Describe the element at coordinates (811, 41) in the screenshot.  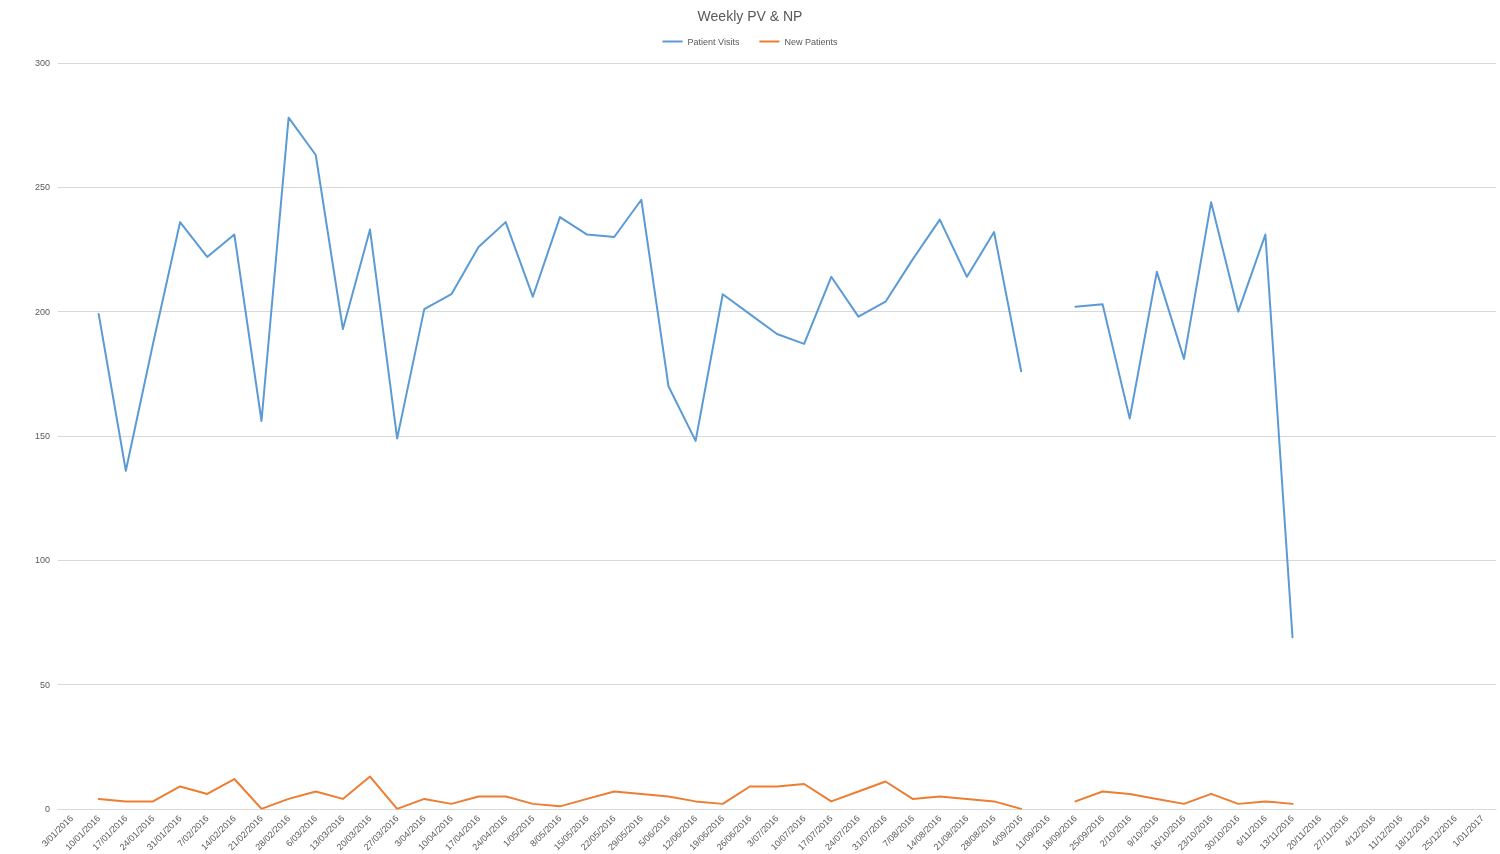
I see `legend-label: New Patients` at that location.